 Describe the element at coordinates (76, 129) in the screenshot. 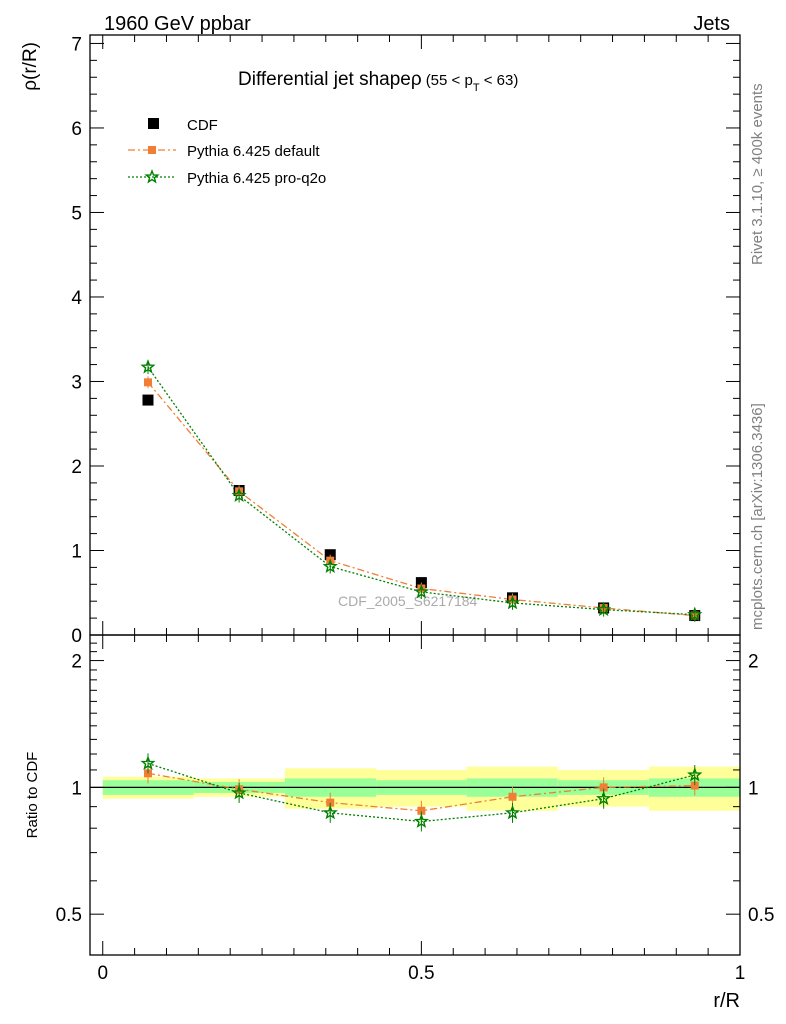

I see `main-y-tick-label: 6` at that location.